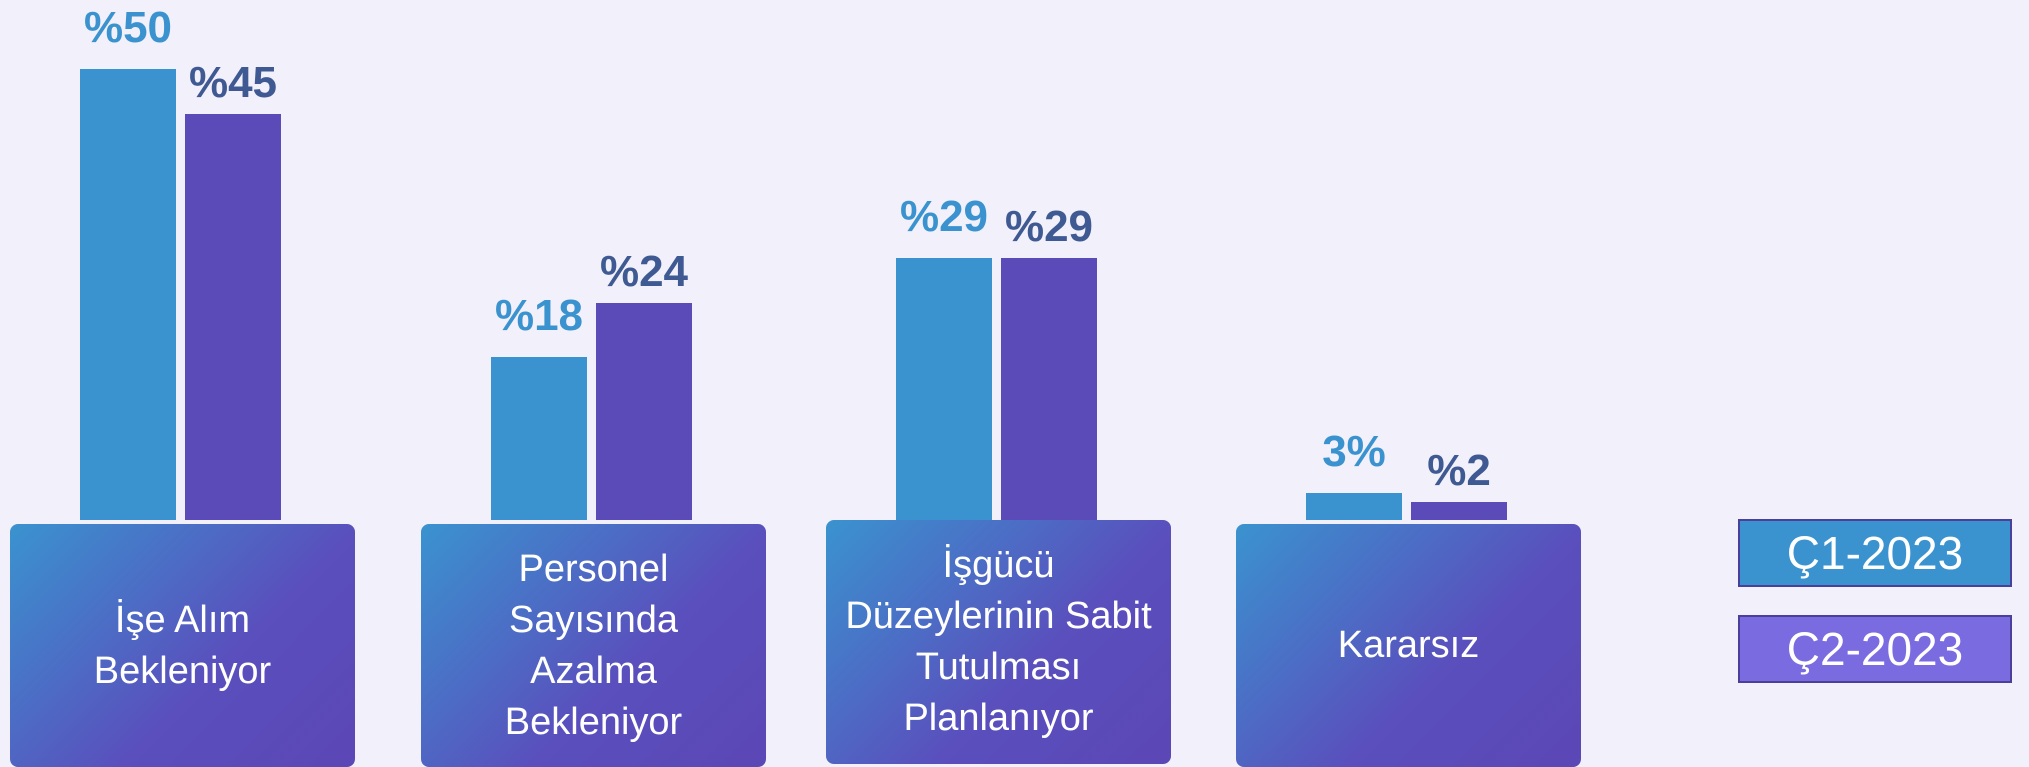 This screenshot has height=767, width=2029. What do you see at coordinates (1354, 451) in the screenshot?
I see `value-label: 3%` at bounding box center [1354, 451].